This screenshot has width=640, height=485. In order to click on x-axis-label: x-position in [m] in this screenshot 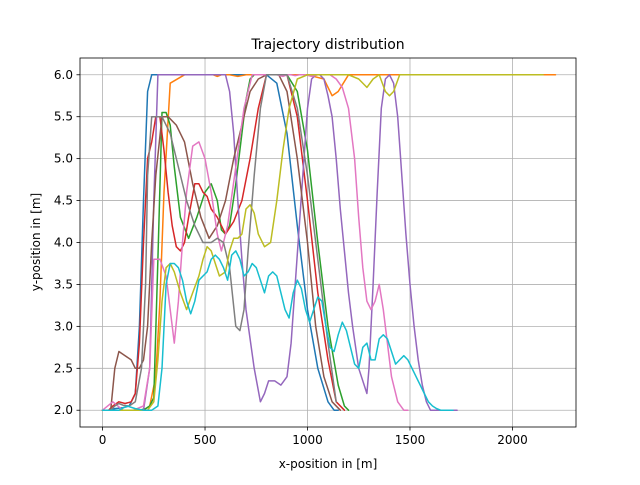, I will do `click(328, 464)`.